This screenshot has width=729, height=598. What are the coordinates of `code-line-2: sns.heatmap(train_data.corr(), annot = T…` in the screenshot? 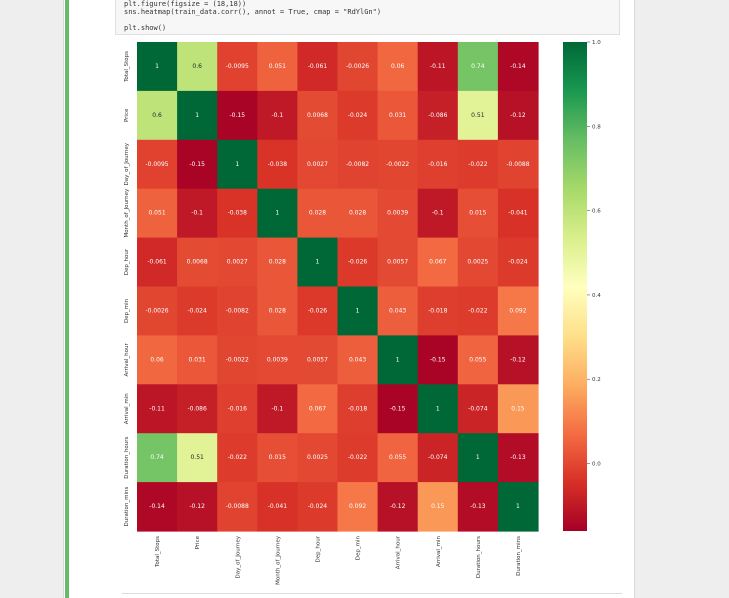 It's located at (253, 12).